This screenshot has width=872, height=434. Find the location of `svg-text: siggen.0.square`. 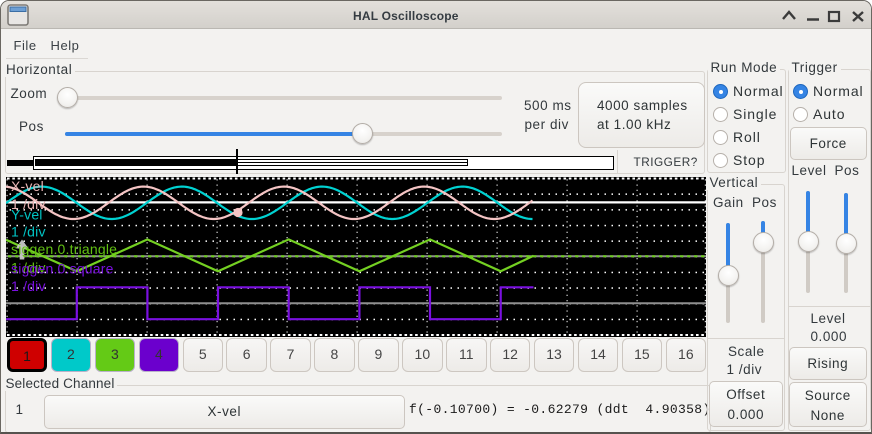

svg-text: siggen.0.square is located at coordinates (62, 269).